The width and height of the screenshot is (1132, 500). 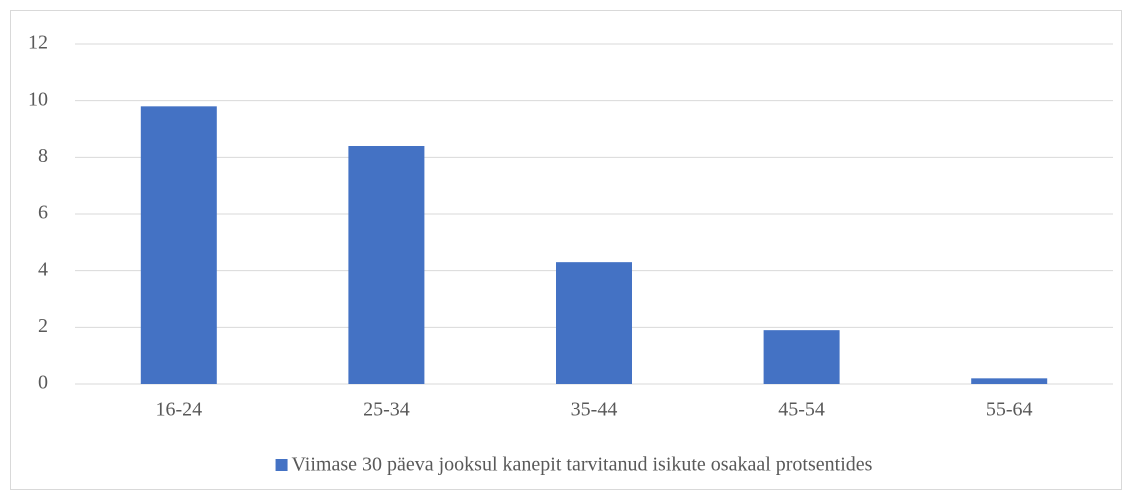 I want to click on y-tick-label: 4, so click(x=43, y=269).